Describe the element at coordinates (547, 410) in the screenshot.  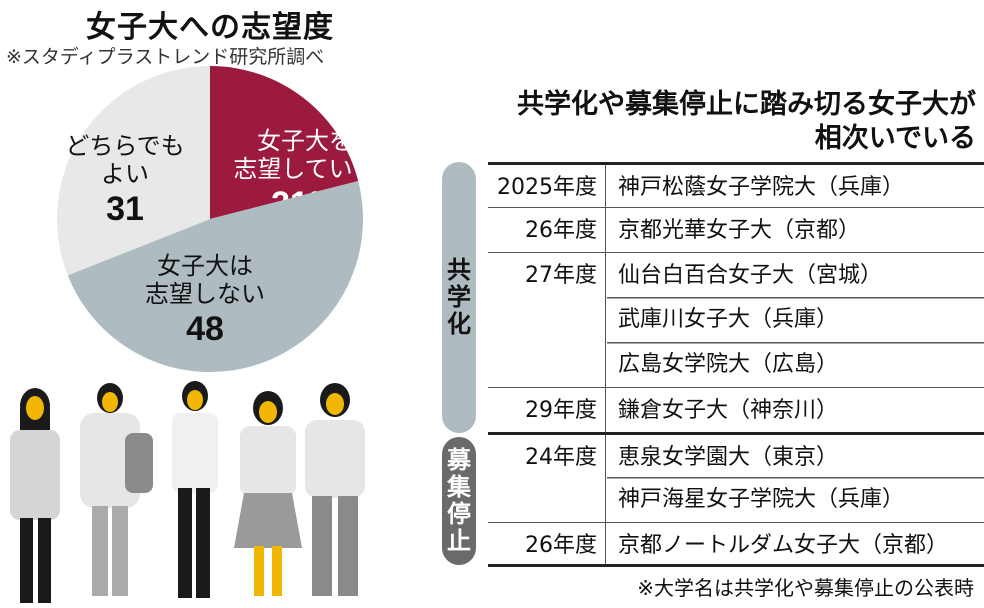
I see `year-cell: 29年度` at that location.